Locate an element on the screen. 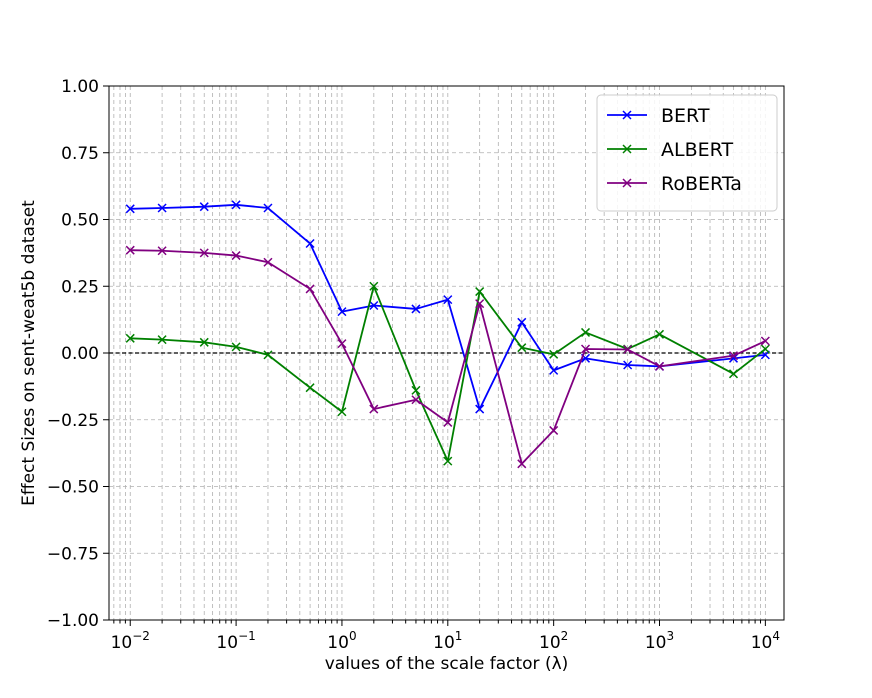  y-tick-label: 1.00 is located at coordinates (80, 87).